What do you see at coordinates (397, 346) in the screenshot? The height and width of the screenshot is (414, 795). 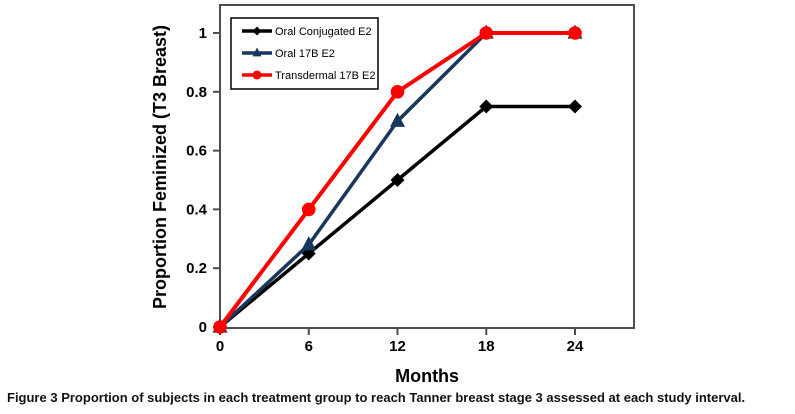 I see `x-tick-label: 12` at bounding box center [397, 346].